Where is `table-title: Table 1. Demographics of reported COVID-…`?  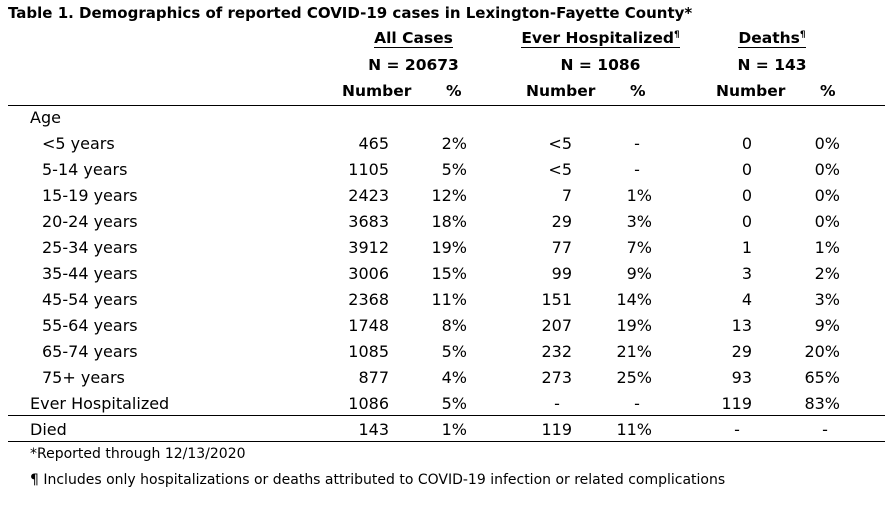
table-title: Table 1. Demographics of reported COVID-… is located at coordinates (350, 13).